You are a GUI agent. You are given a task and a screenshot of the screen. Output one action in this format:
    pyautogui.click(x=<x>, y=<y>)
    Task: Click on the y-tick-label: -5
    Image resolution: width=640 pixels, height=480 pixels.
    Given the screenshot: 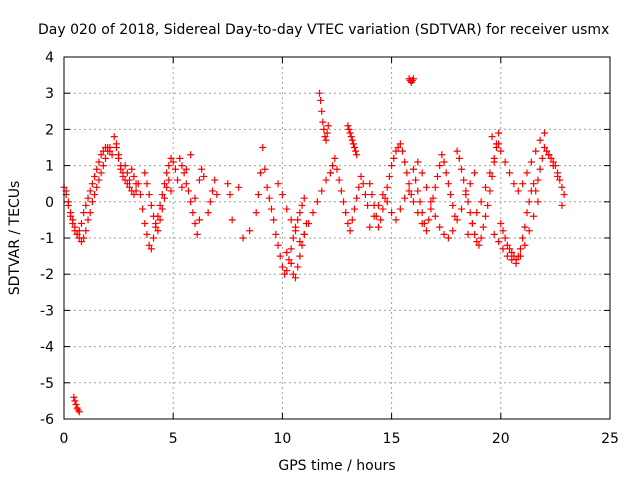 What is the action you would take?
    pyautogui.click(x=47, y=384)
    